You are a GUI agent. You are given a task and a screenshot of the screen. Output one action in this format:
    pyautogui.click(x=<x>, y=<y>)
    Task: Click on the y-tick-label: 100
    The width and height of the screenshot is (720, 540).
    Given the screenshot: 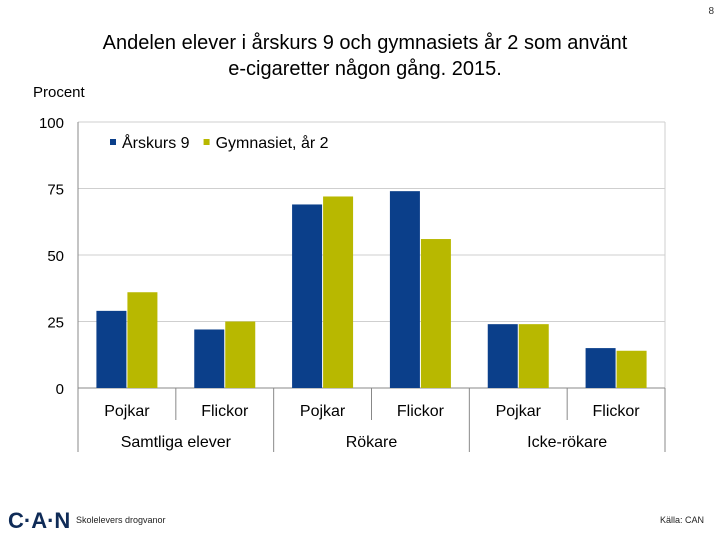 What is the action you would take?
    pyautogui.click(x=51, y=123)
    